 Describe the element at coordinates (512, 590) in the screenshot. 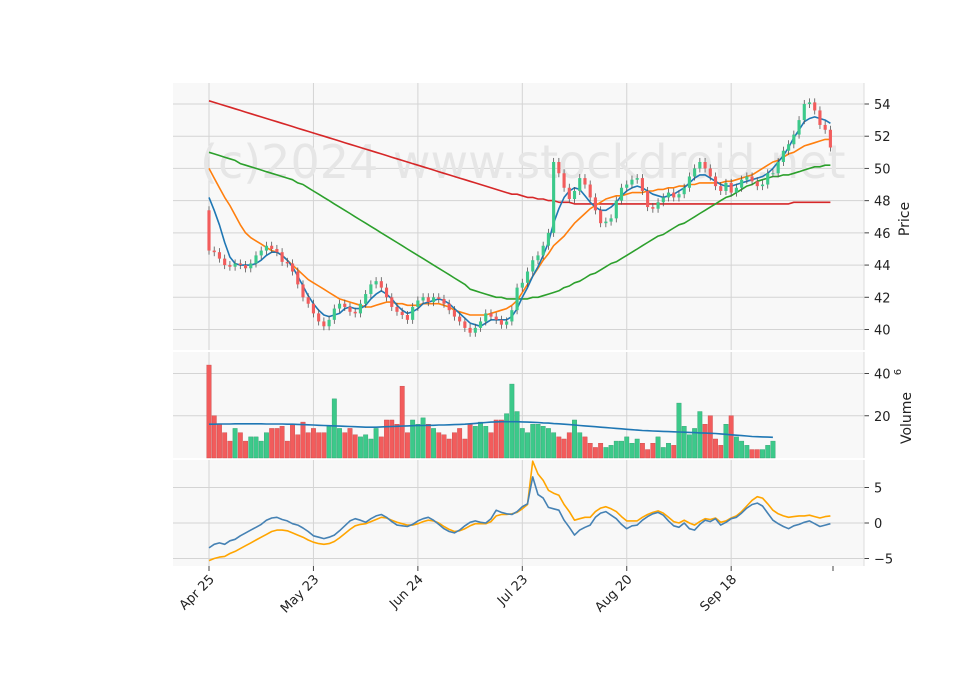

I see `x-tick-label: Jul 23` at that location.